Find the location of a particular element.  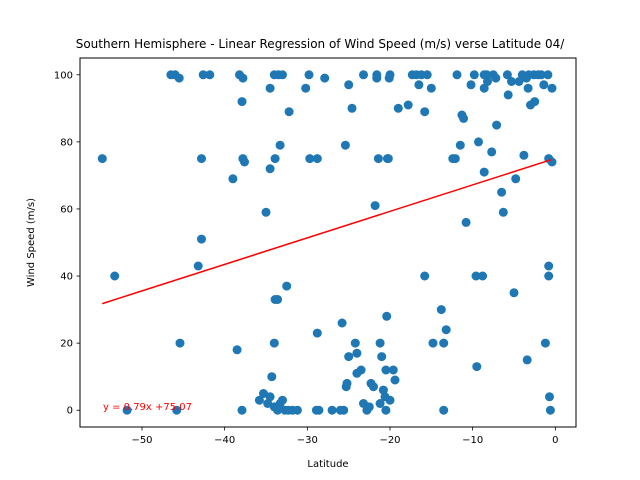

y-tick-label: 20 is located at coordinates (66, 344).